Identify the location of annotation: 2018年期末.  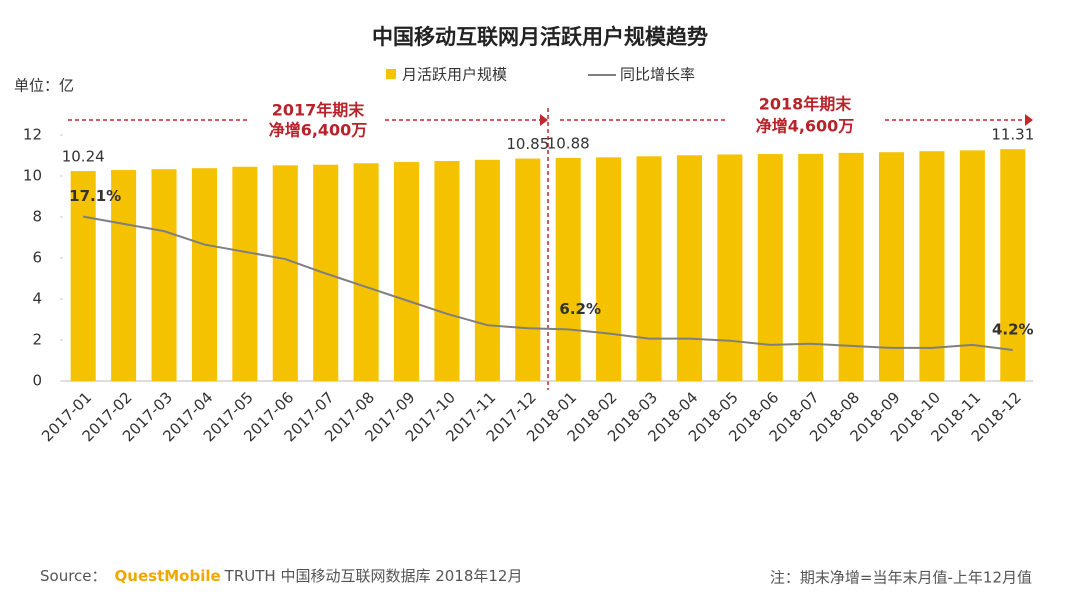
(806, 104).